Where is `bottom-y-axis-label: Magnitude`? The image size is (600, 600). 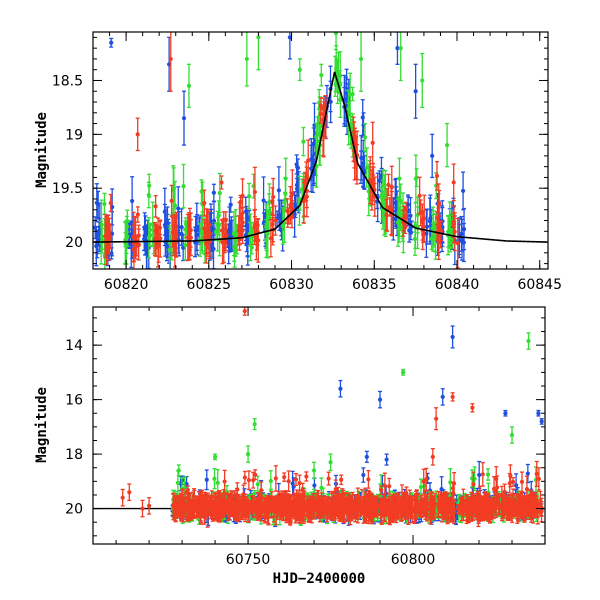
bottom-y-axis-label: Magnitude is located at coordinates (42, 425).